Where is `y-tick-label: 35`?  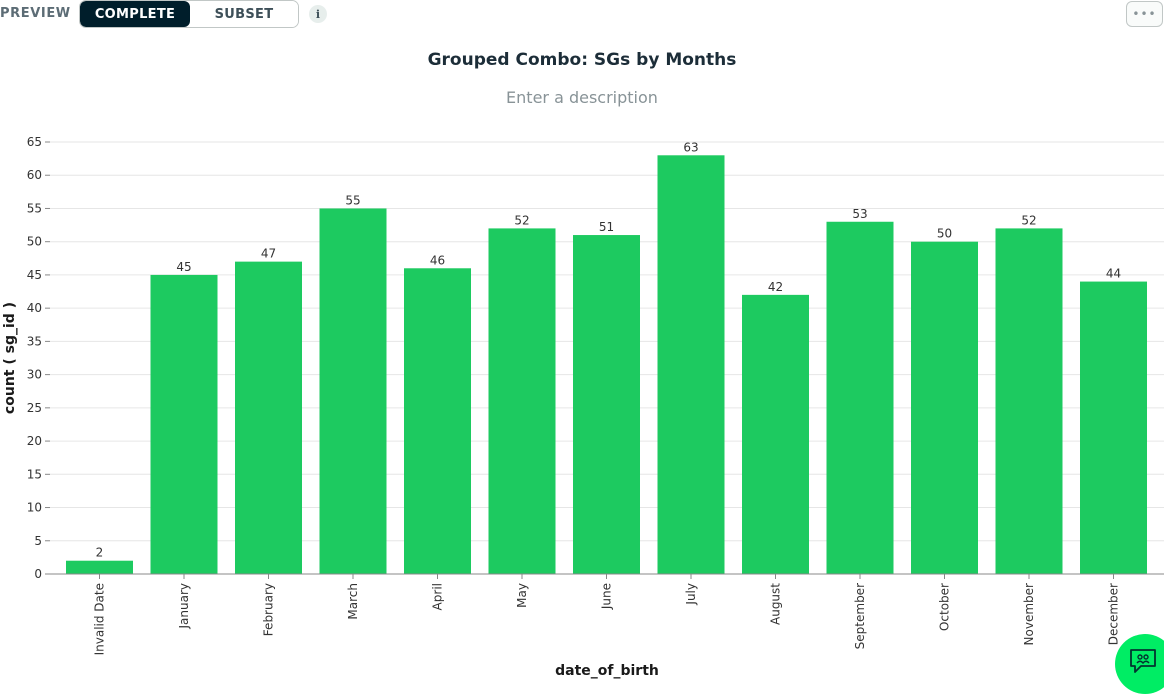 y-tick-label: 35 is located at coordinates (34, 341).